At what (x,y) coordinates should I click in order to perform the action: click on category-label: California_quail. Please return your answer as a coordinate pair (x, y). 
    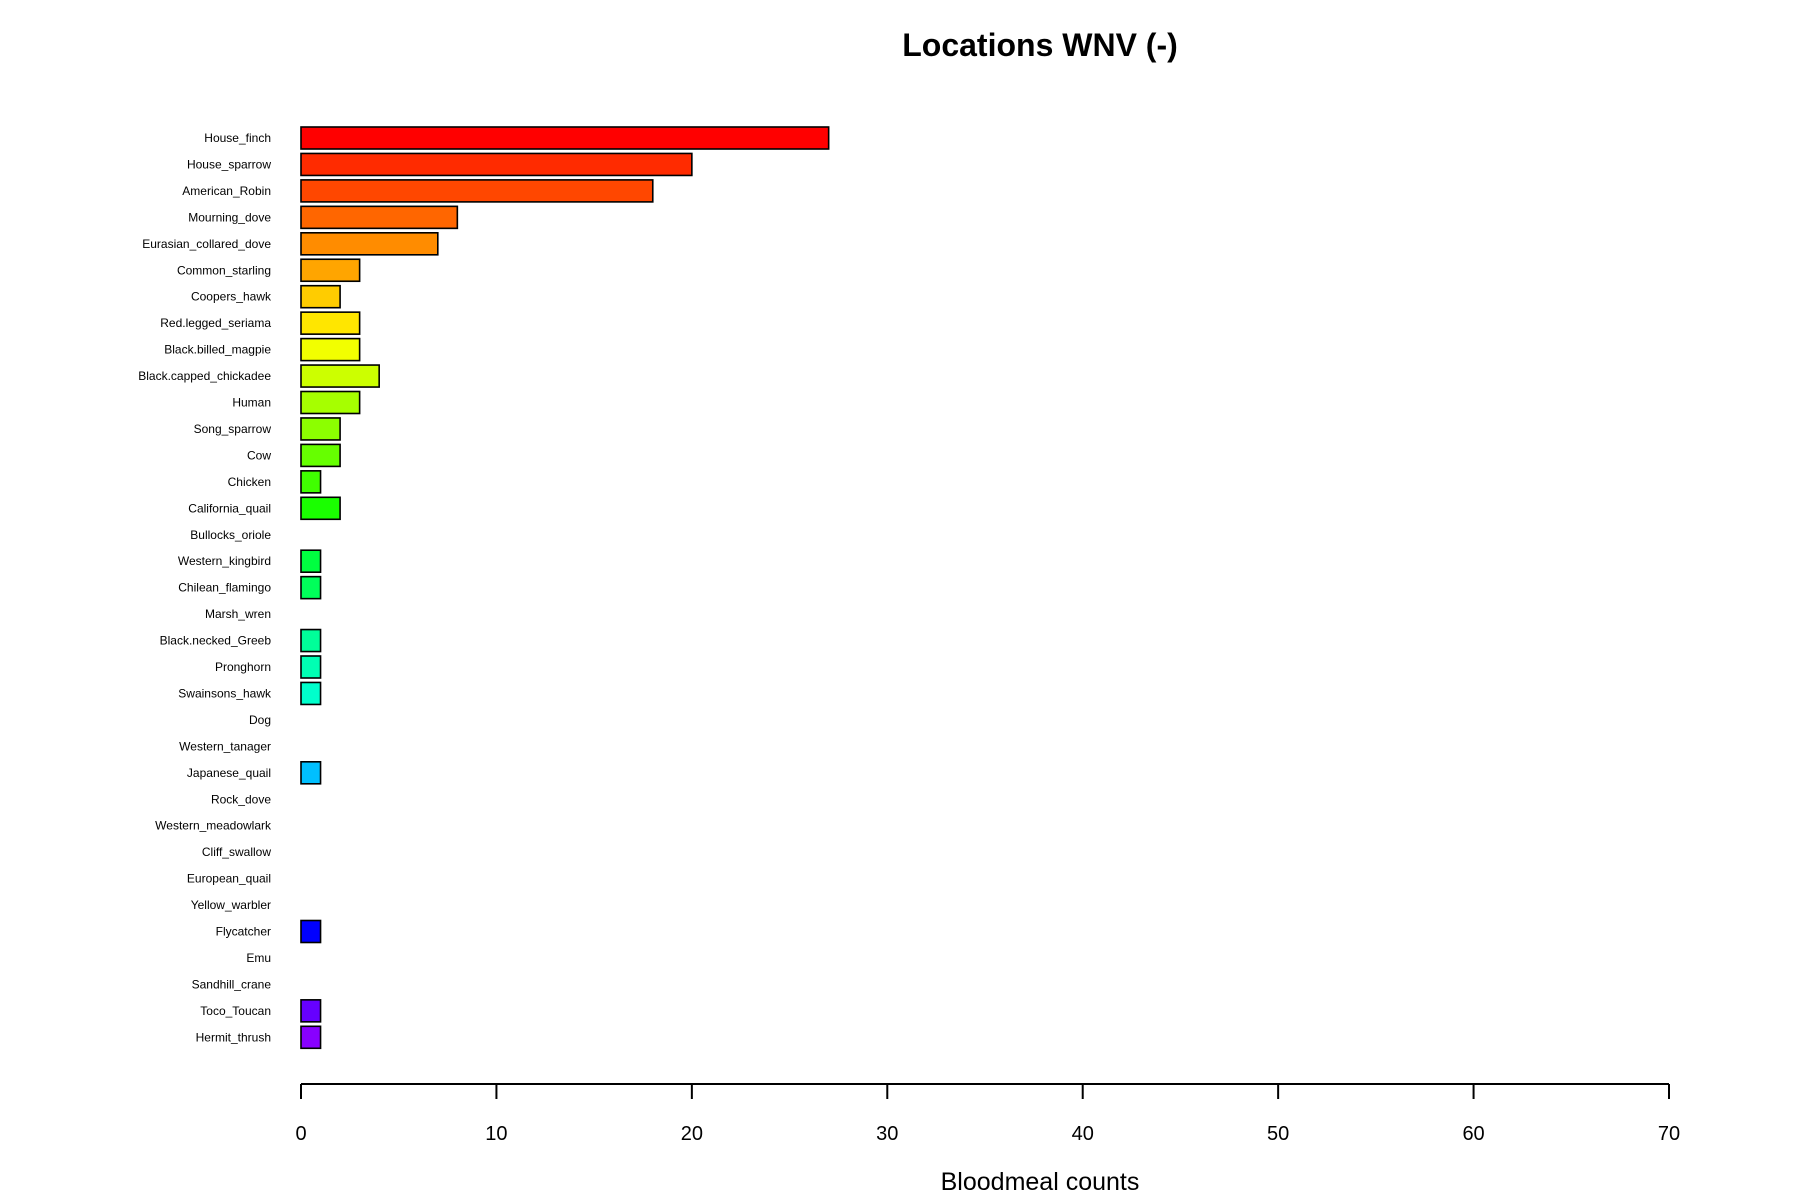
    Looking at the image, I should click on (229, 508).